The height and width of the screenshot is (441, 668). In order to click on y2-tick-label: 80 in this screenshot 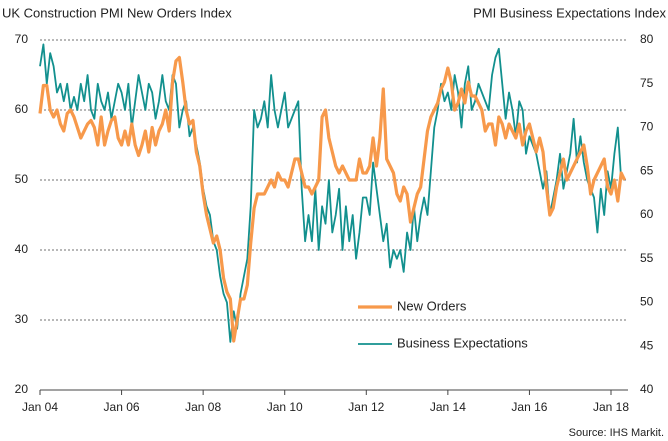, I will do `click(647, 39)`.